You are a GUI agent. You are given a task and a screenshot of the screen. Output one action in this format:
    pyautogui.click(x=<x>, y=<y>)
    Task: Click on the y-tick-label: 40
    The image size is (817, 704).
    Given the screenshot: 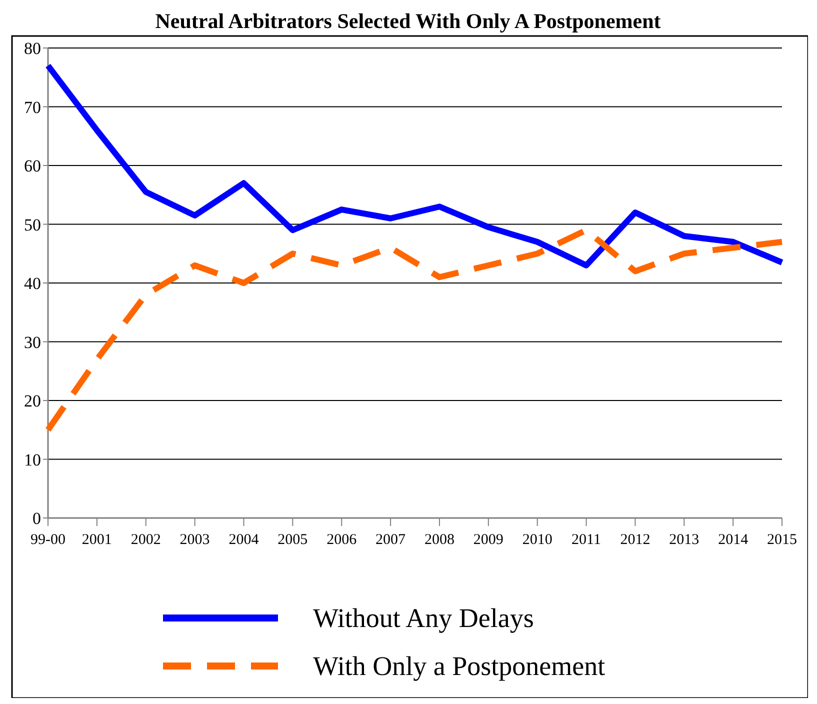 What is the action you would take?
    pyautogui.click(x=32, y=283)
    